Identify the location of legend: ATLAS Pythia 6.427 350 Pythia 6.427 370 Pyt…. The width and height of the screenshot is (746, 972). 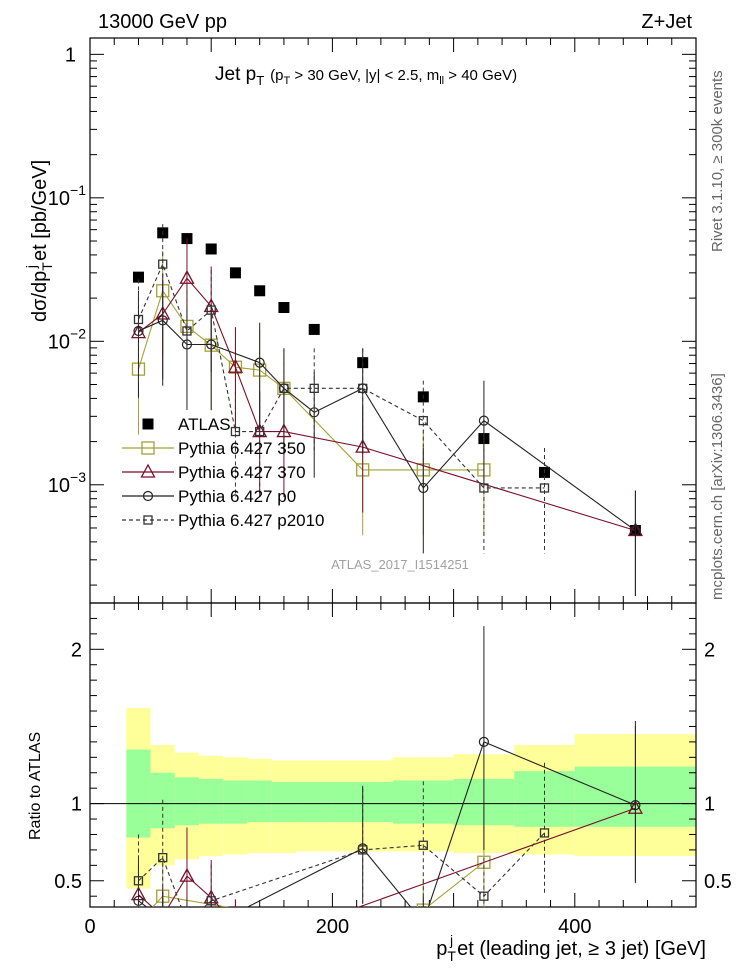
(223, 472).